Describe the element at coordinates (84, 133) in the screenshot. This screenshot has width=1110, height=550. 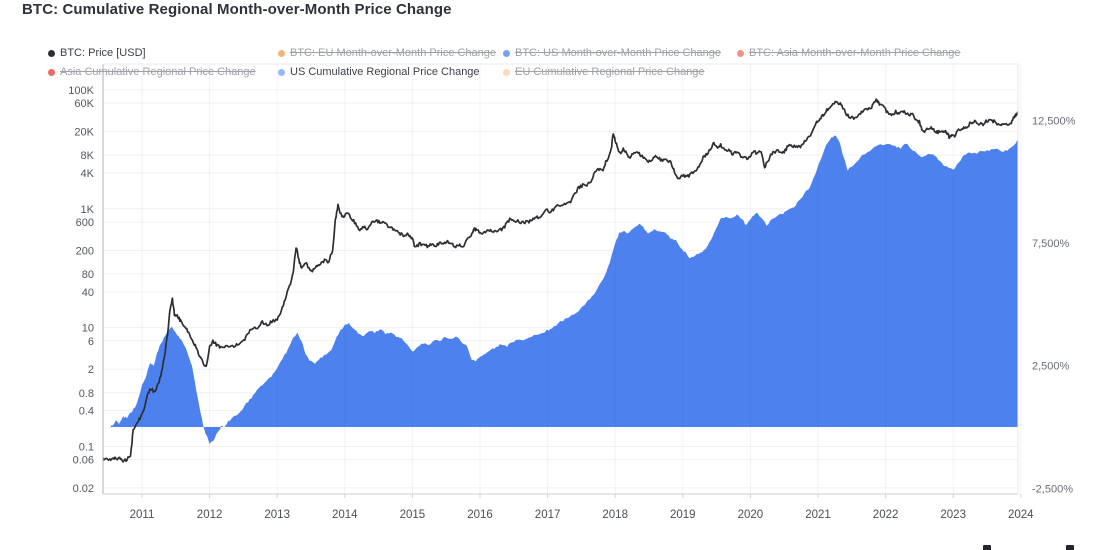
I see `svg-text: 20K` at that location.